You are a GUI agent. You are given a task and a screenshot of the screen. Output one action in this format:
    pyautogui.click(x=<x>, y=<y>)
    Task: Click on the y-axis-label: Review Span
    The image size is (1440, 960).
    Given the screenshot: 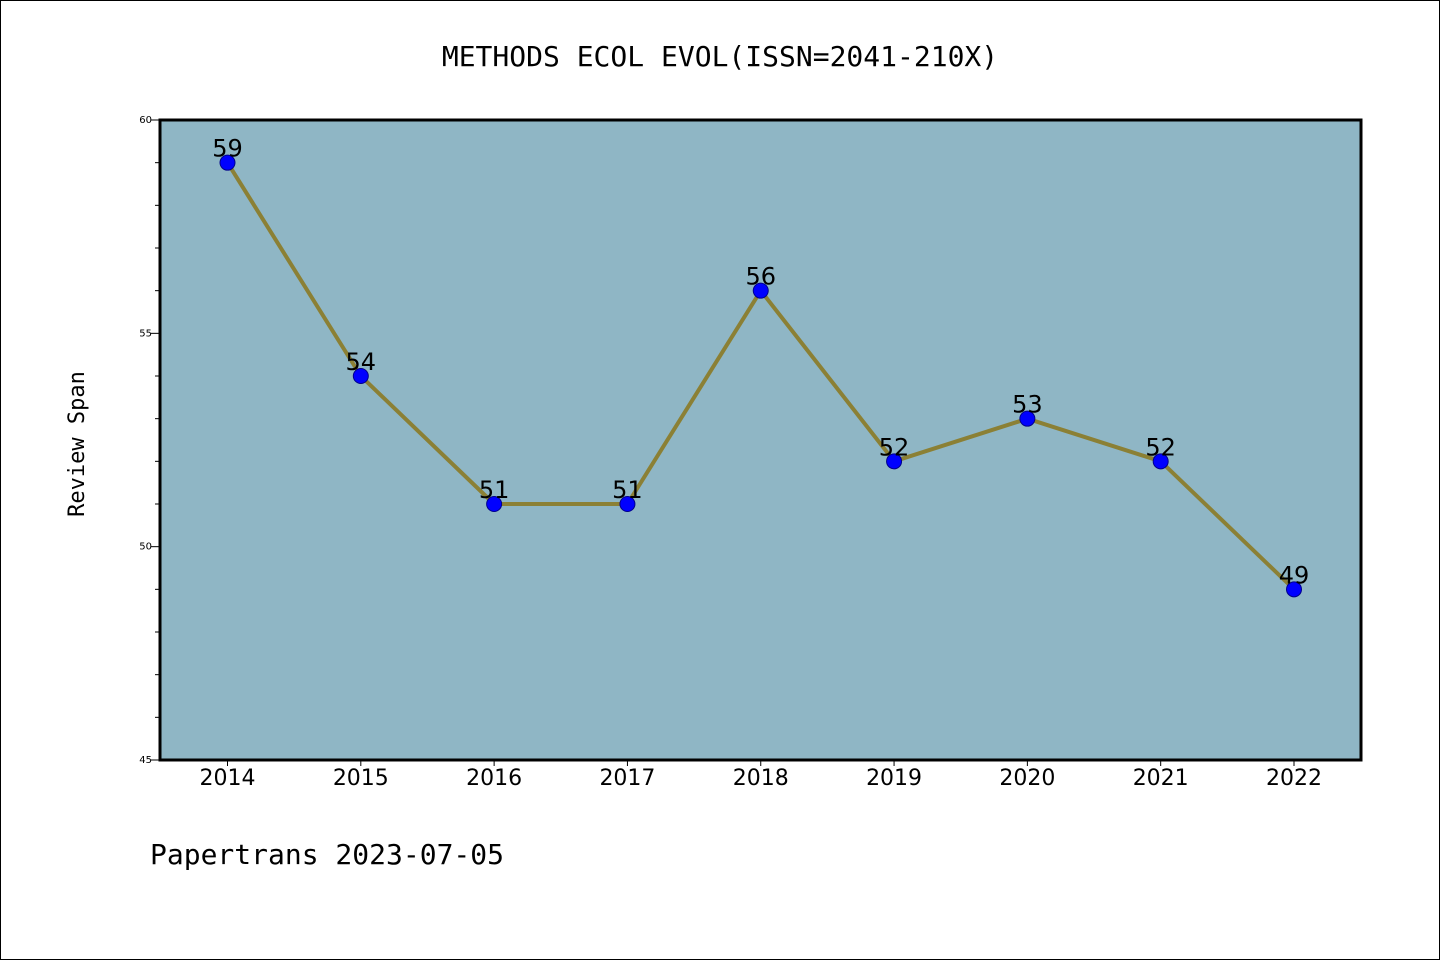 What is the action you would take?
    pyautogui.click(x=77, y=444)
    